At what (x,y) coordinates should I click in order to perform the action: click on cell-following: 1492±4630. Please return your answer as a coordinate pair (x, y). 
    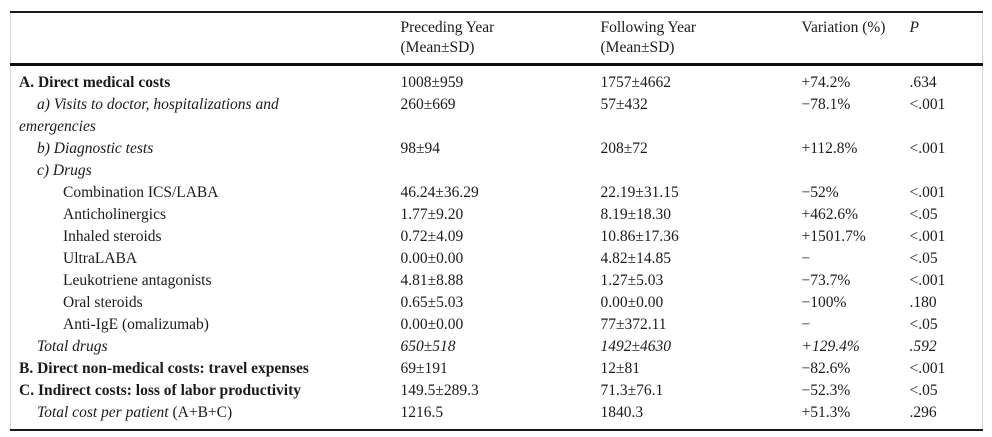
    Looking at the image, I should click on (636, 346).